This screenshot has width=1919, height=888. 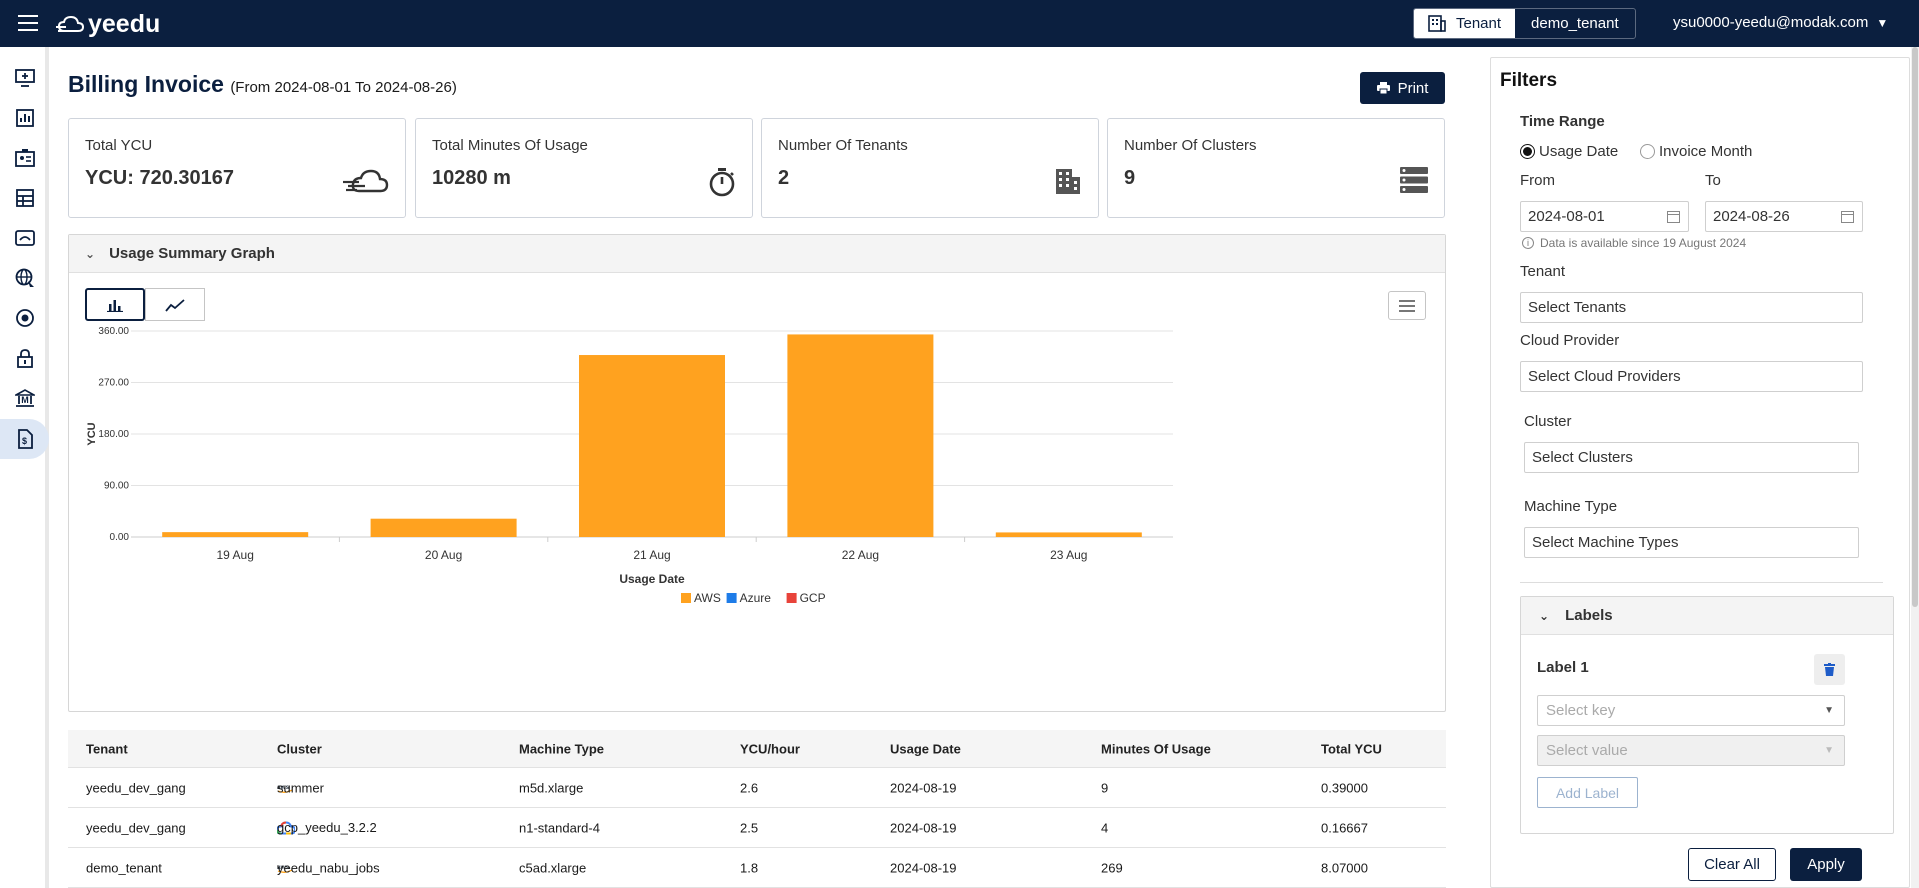 I want to click on page-title-text: Billing Invoice, so click(x=146, y=84).